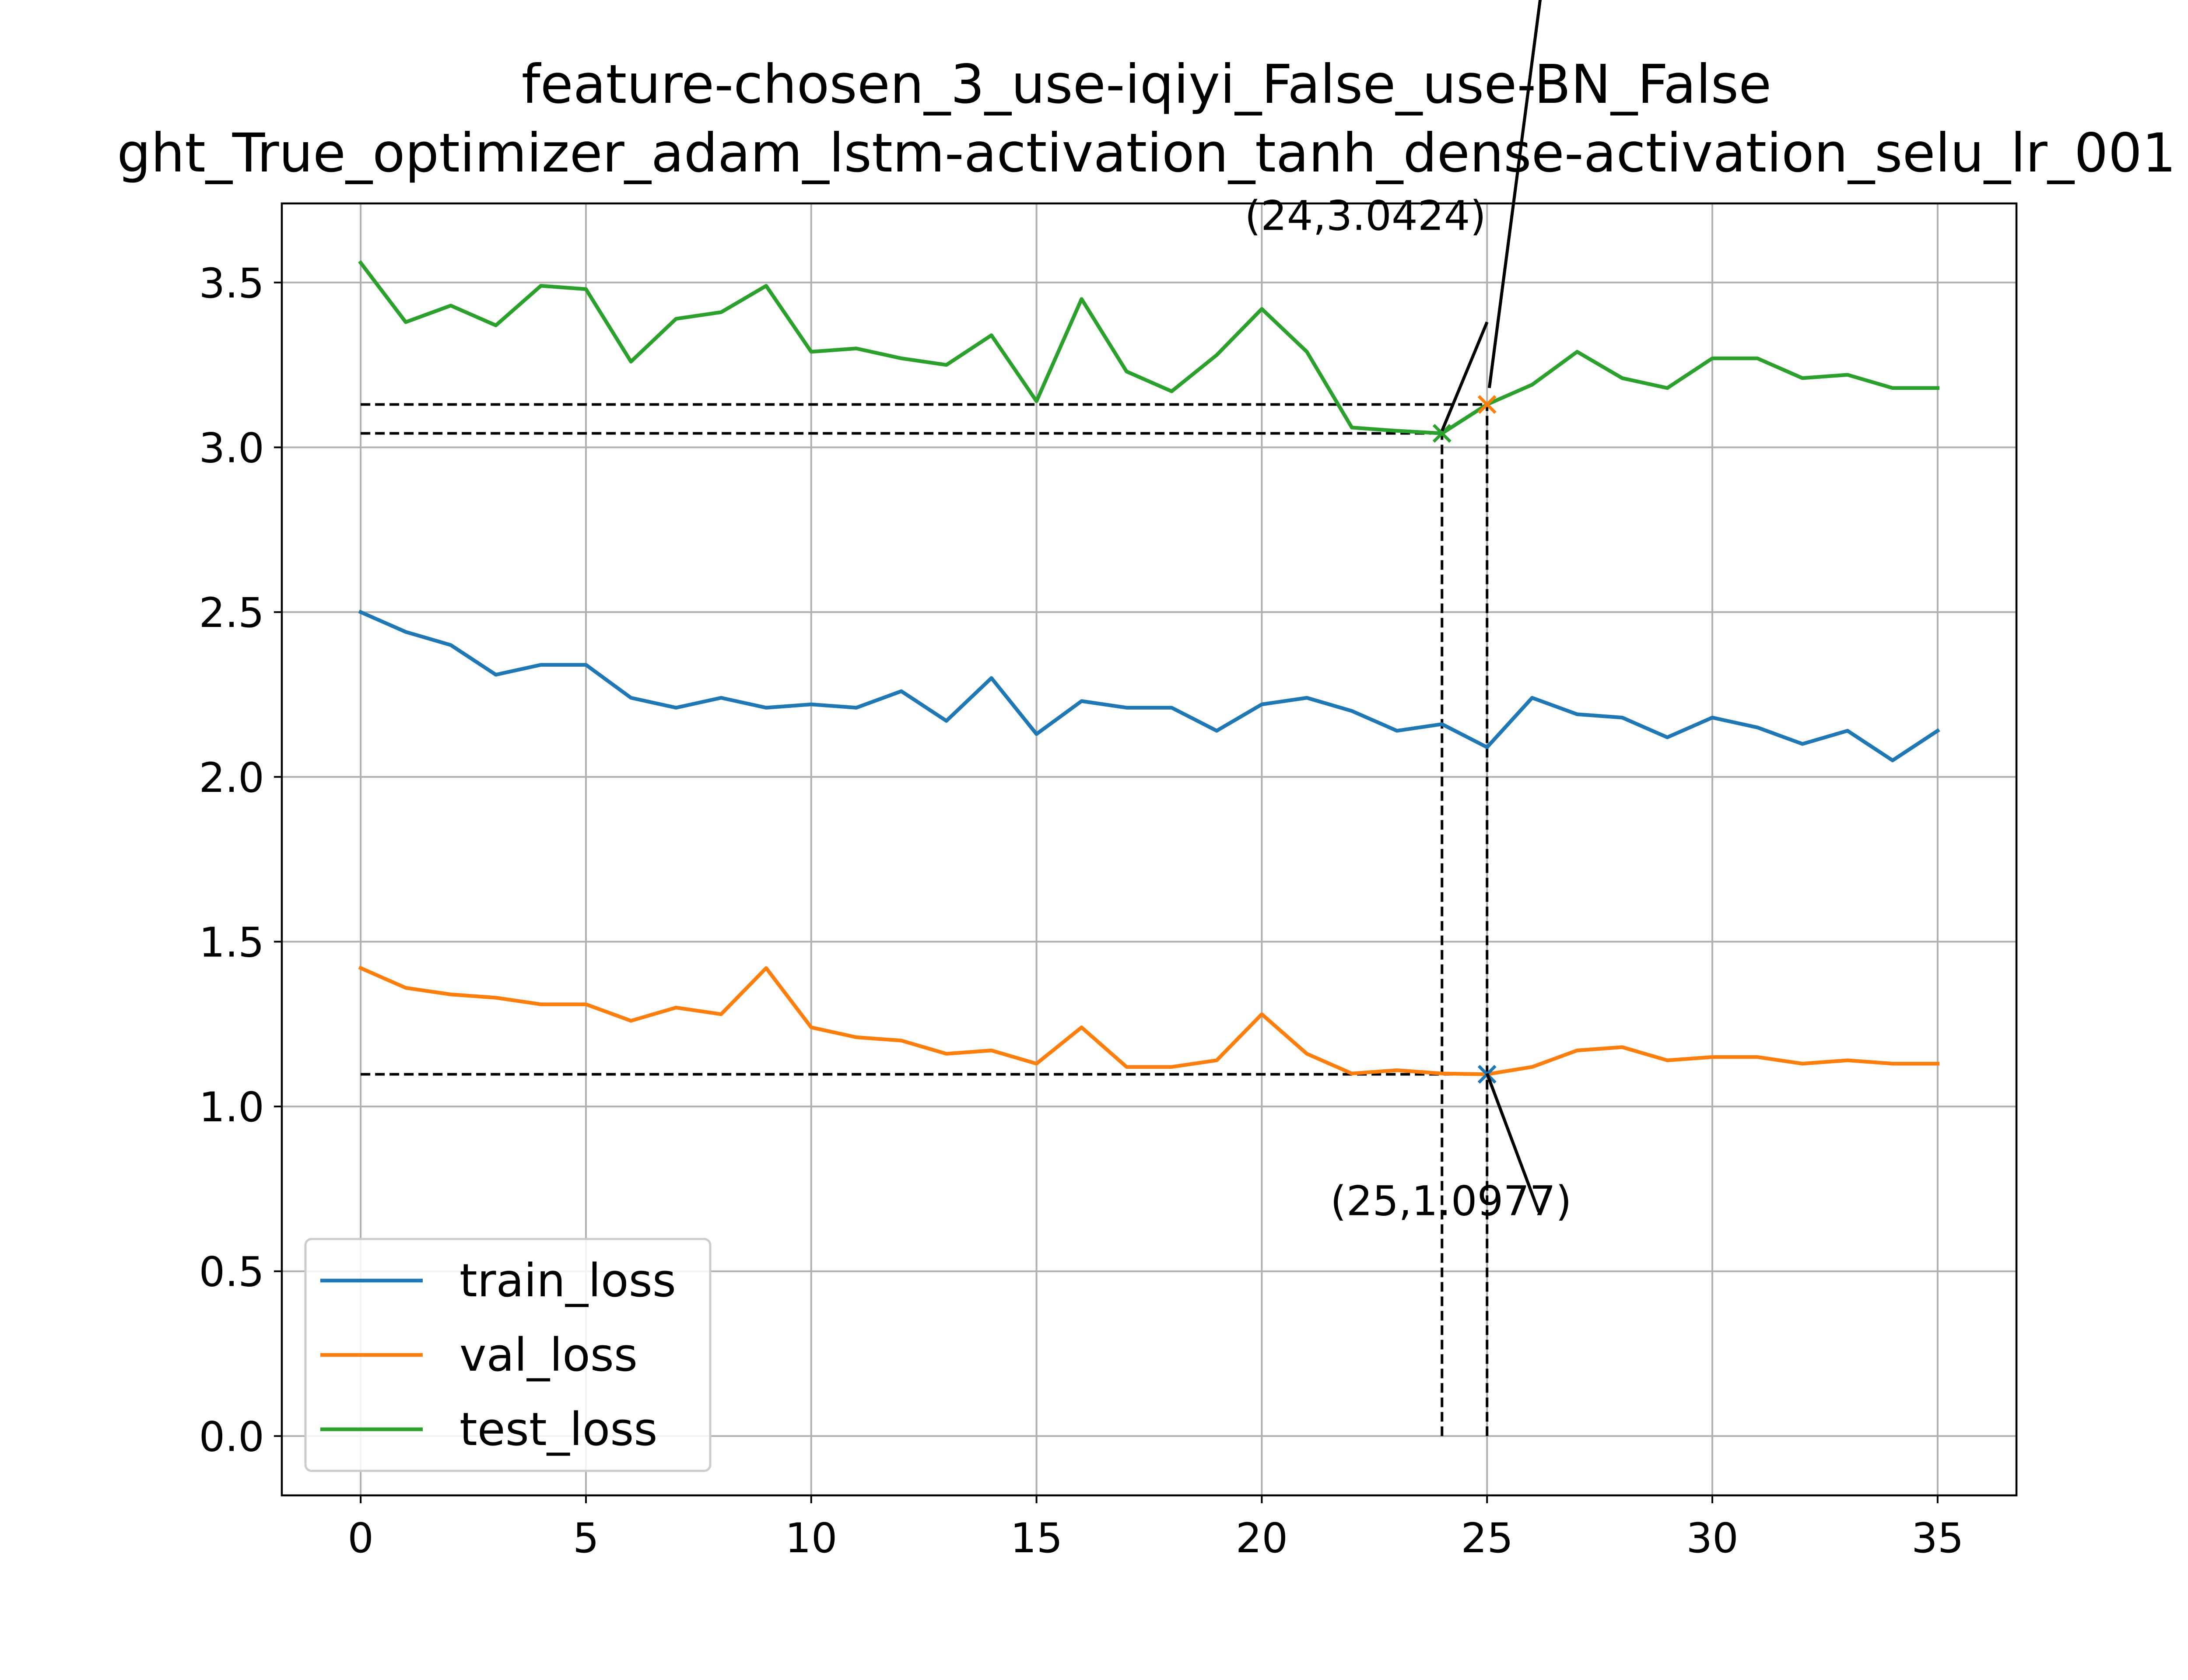 This screenshot has width=2188, height=1680. What do you see at coordinates (811, 1538) in the screenshot?
I see `x-tick-label: 10` at bounding box center [811, 1538].